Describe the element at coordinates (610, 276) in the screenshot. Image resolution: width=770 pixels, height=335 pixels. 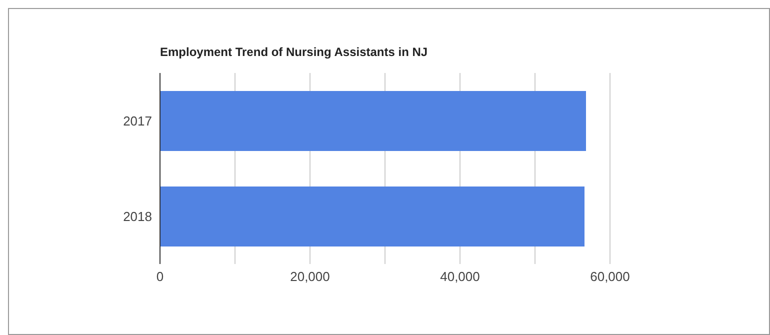
I see `x-tick-label: 60,000` at that location.